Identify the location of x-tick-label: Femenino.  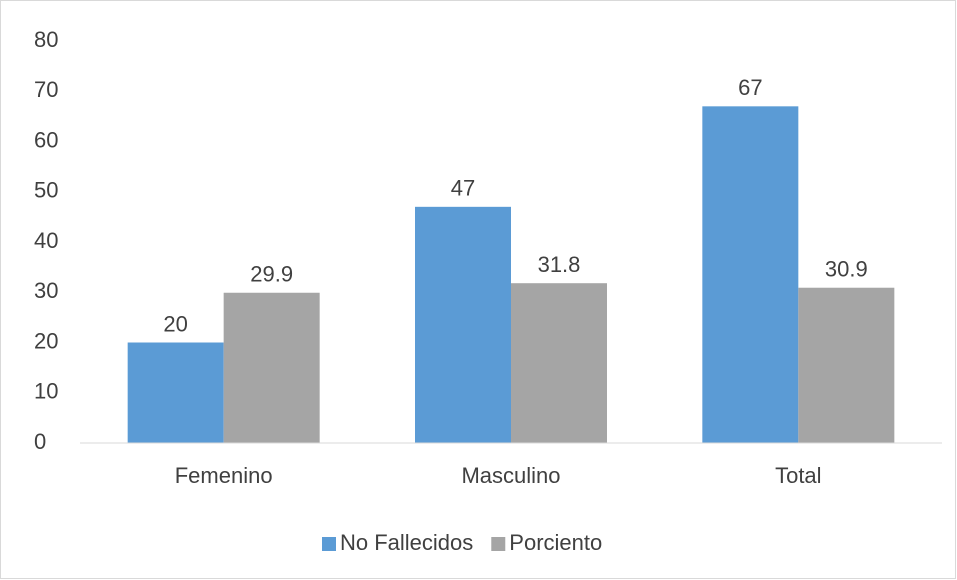
(224, 475).